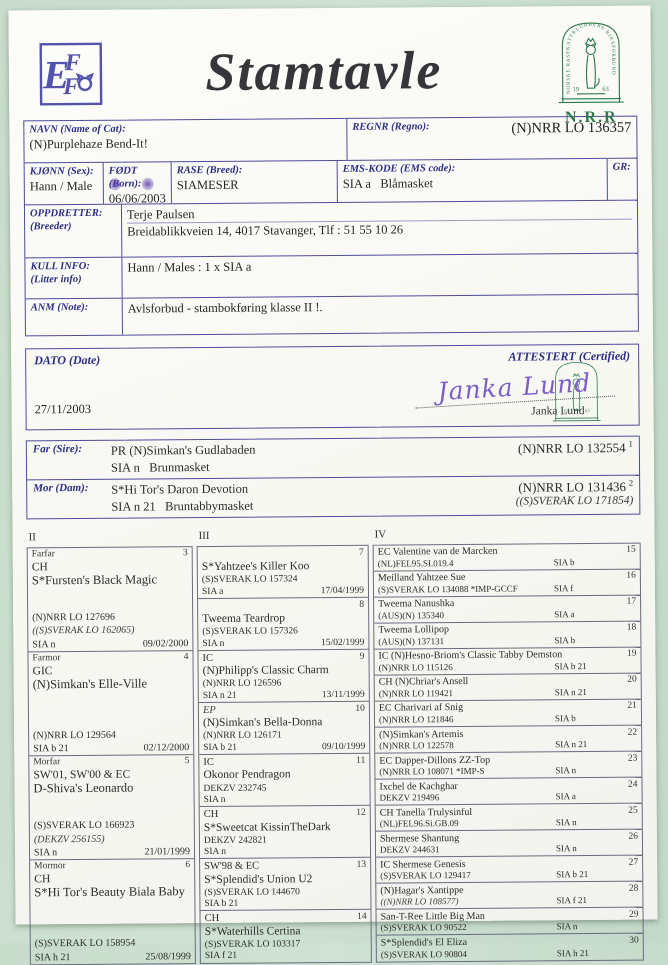  Describe the element at coordinates (632, 681) in the screenshot. I see `cell-number: 20` at that location.